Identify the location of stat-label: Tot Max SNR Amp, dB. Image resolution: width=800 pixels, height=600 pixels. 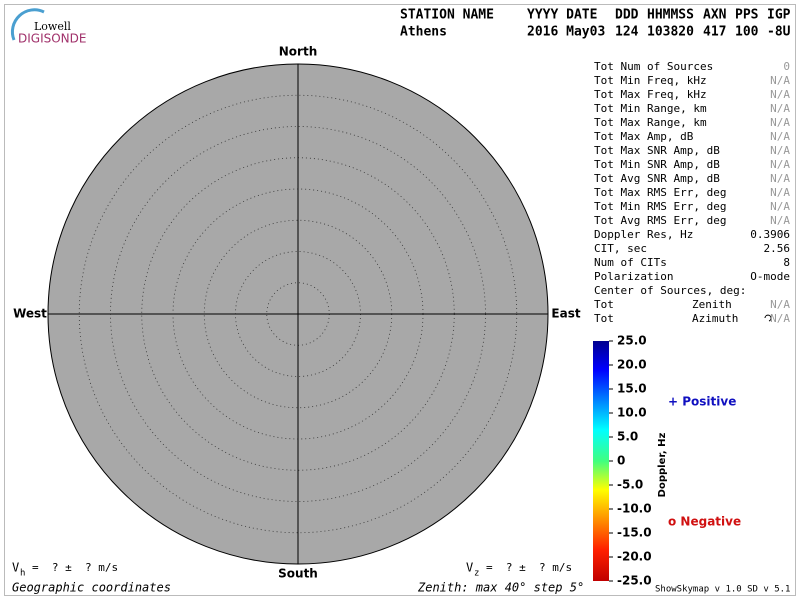
(657, 150).